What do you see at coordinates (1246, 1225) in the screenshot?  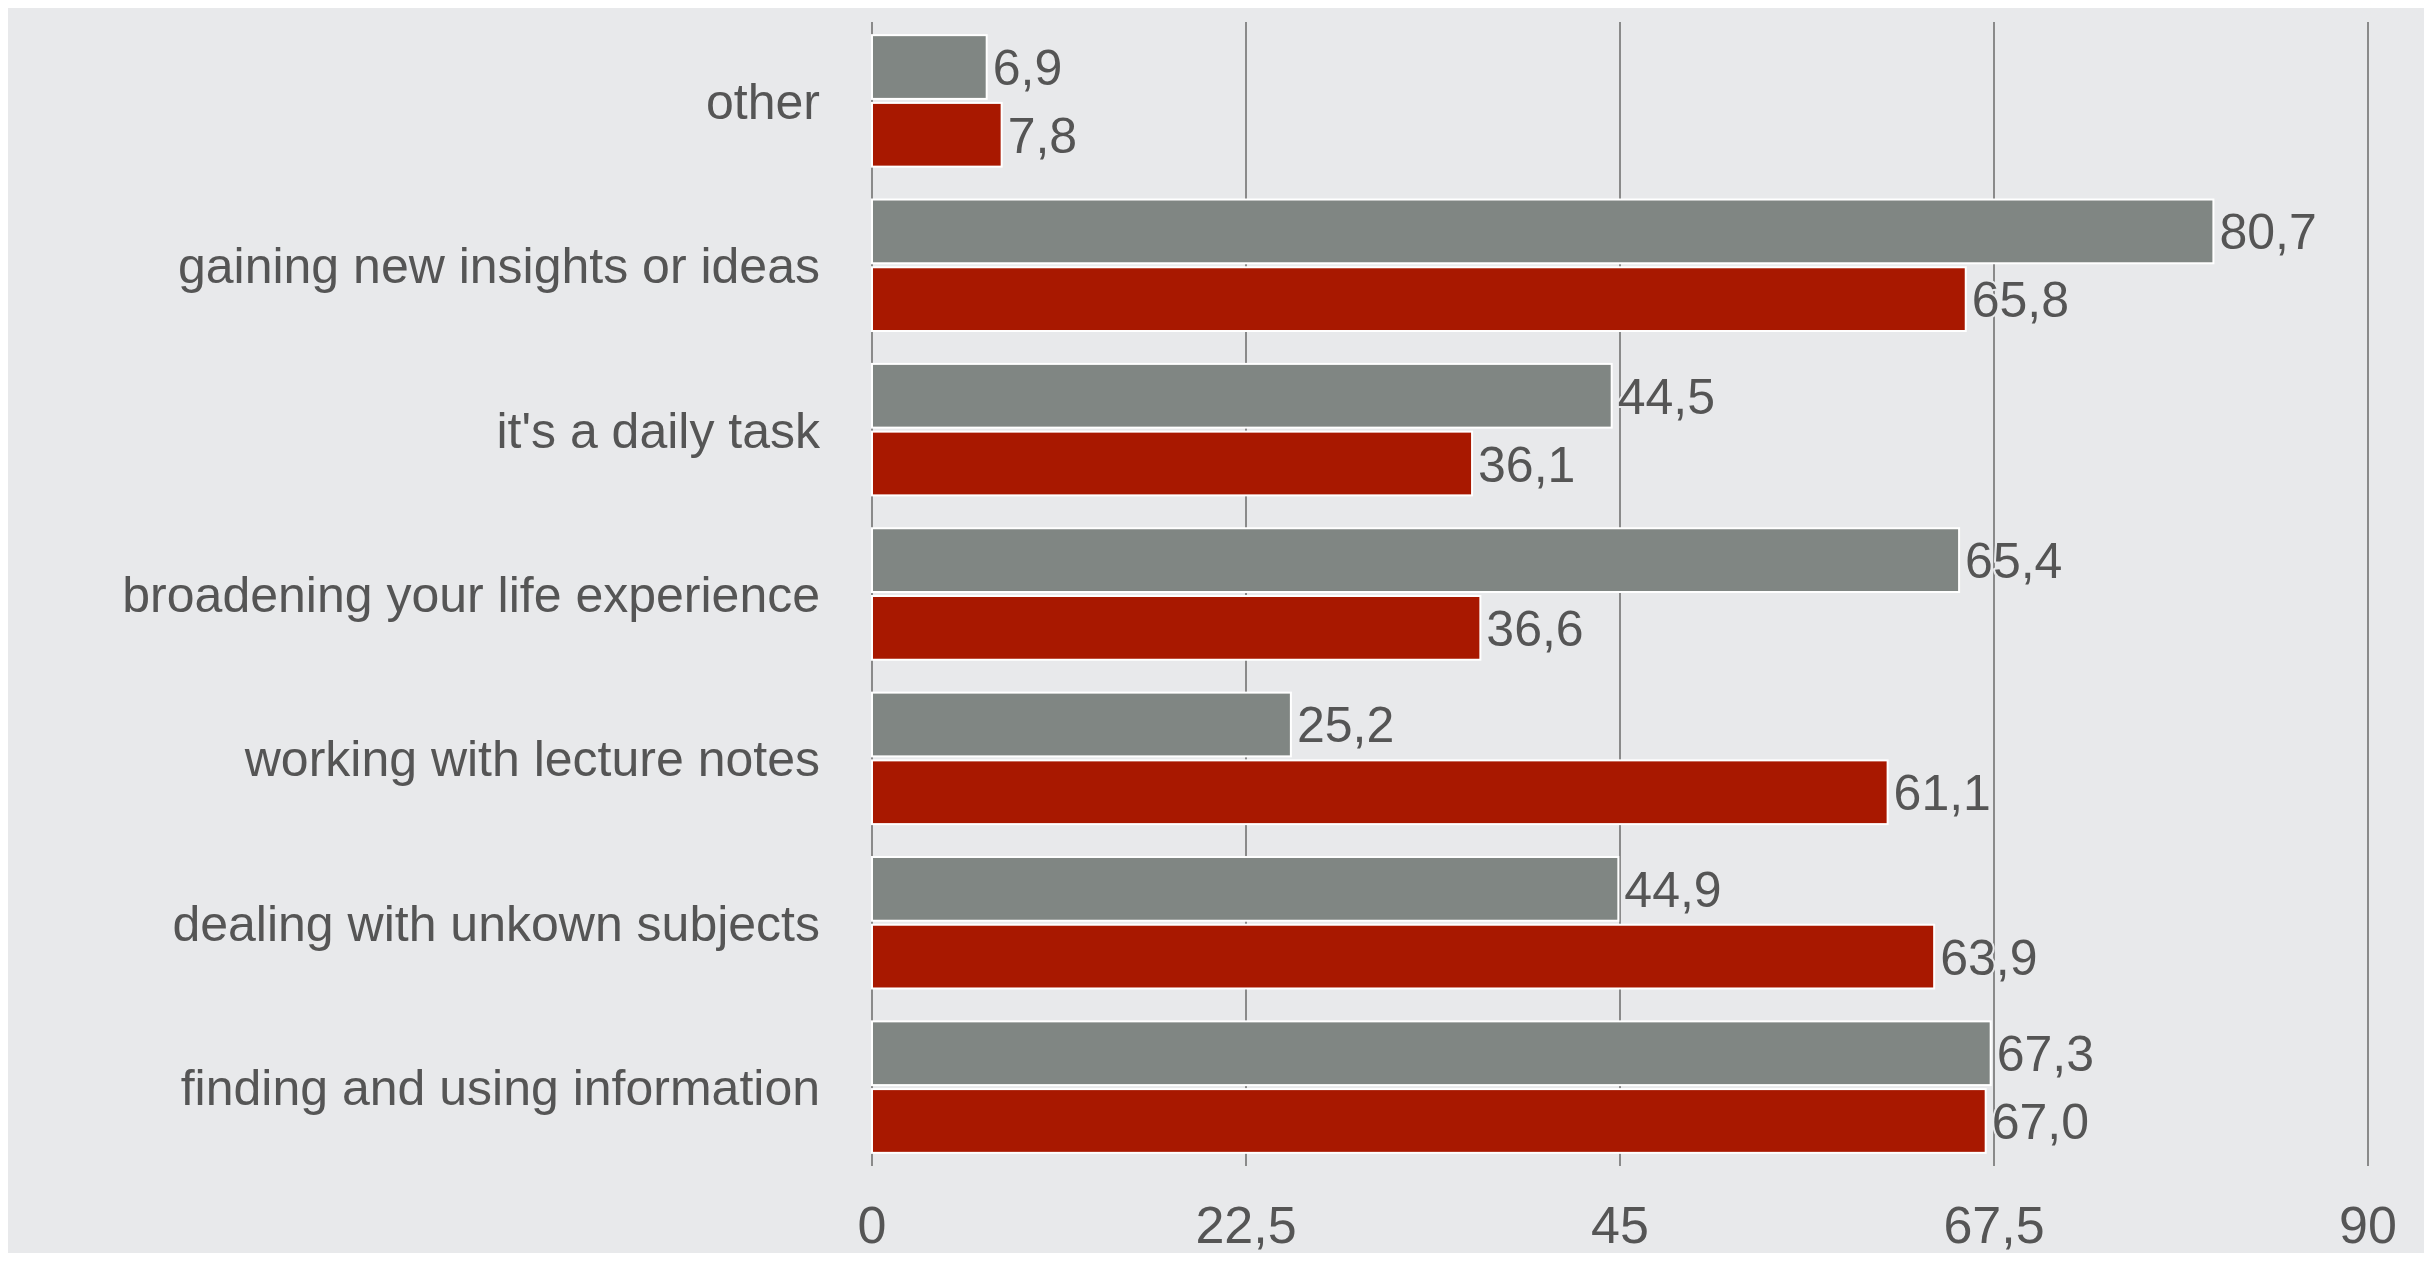 I see `x-tick-label: 22,5` at bounding box center [1246, 1225].